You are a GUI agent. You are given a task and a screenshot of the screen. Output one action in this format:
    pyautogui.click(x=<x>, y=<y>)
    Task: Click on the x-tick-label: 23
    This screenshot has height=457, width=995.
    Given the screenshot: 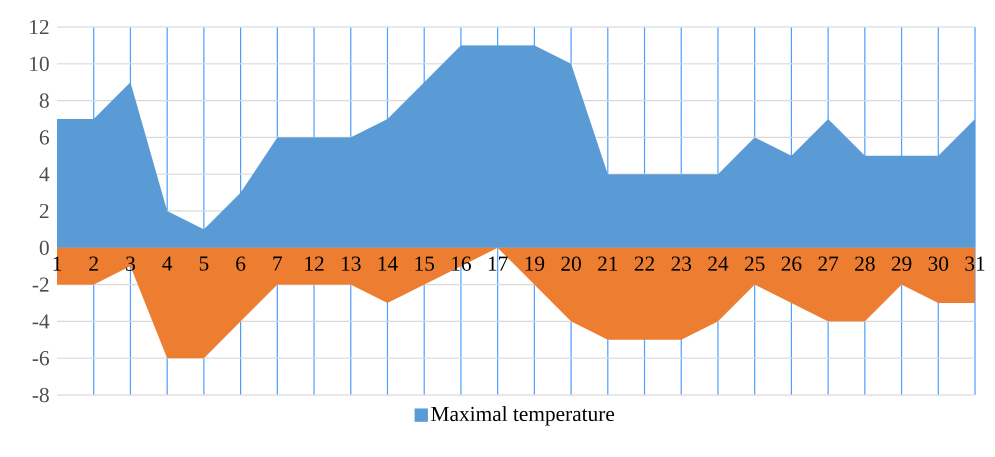 What is the action you would take?
    pyautogui.click(x=682, y=263)
    